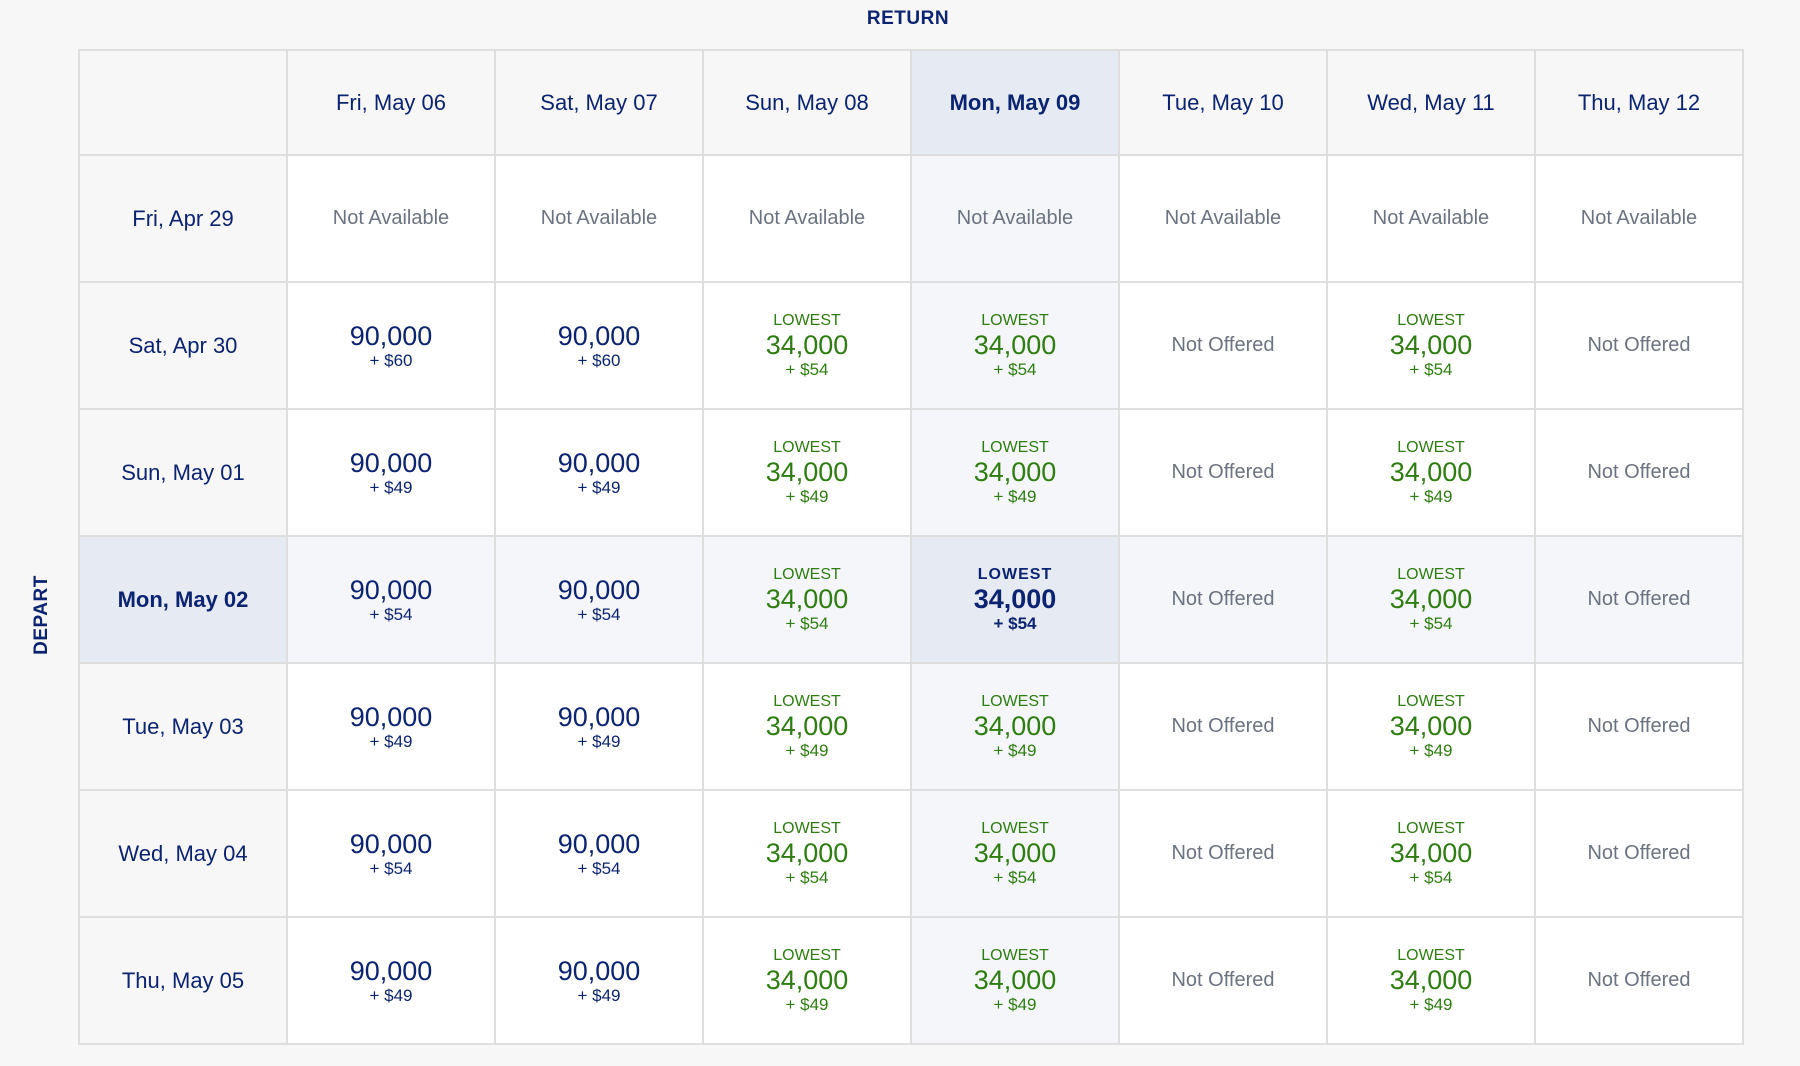 Image resolution: width=1800 pixels, height=1066 pixels. What do you see at coordinates (1639, 102) in the screenshot?
I see `return-date-header: Thu, May 12` at bounding box center [1639, 102].